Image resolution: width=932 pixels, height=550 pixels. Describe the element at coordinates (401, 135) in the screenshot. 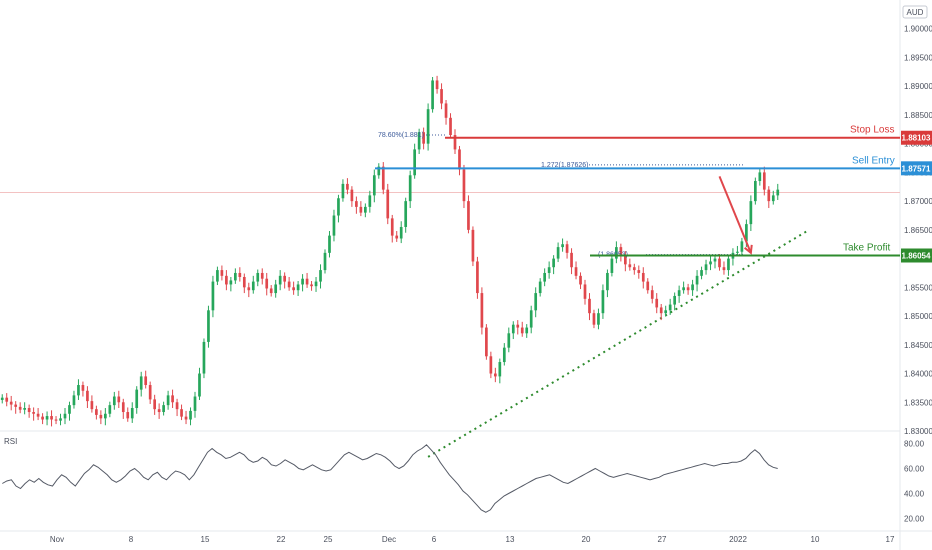

I see `fib-label: 78.60%(1.881)` at that location.